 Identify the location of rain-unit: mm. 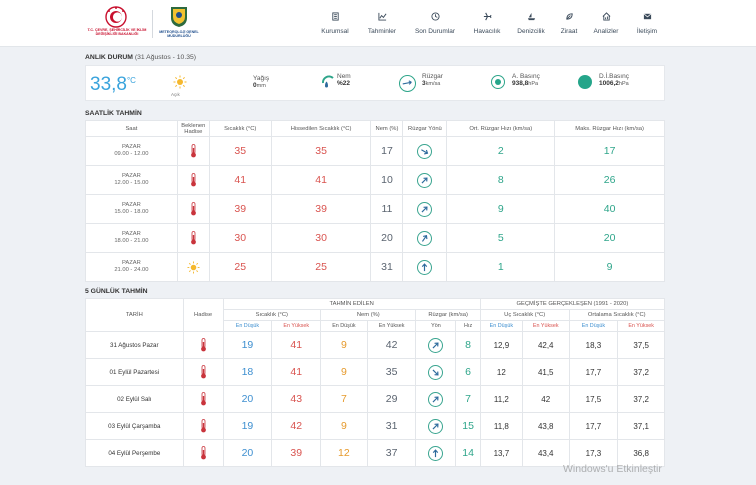
(261, 86).